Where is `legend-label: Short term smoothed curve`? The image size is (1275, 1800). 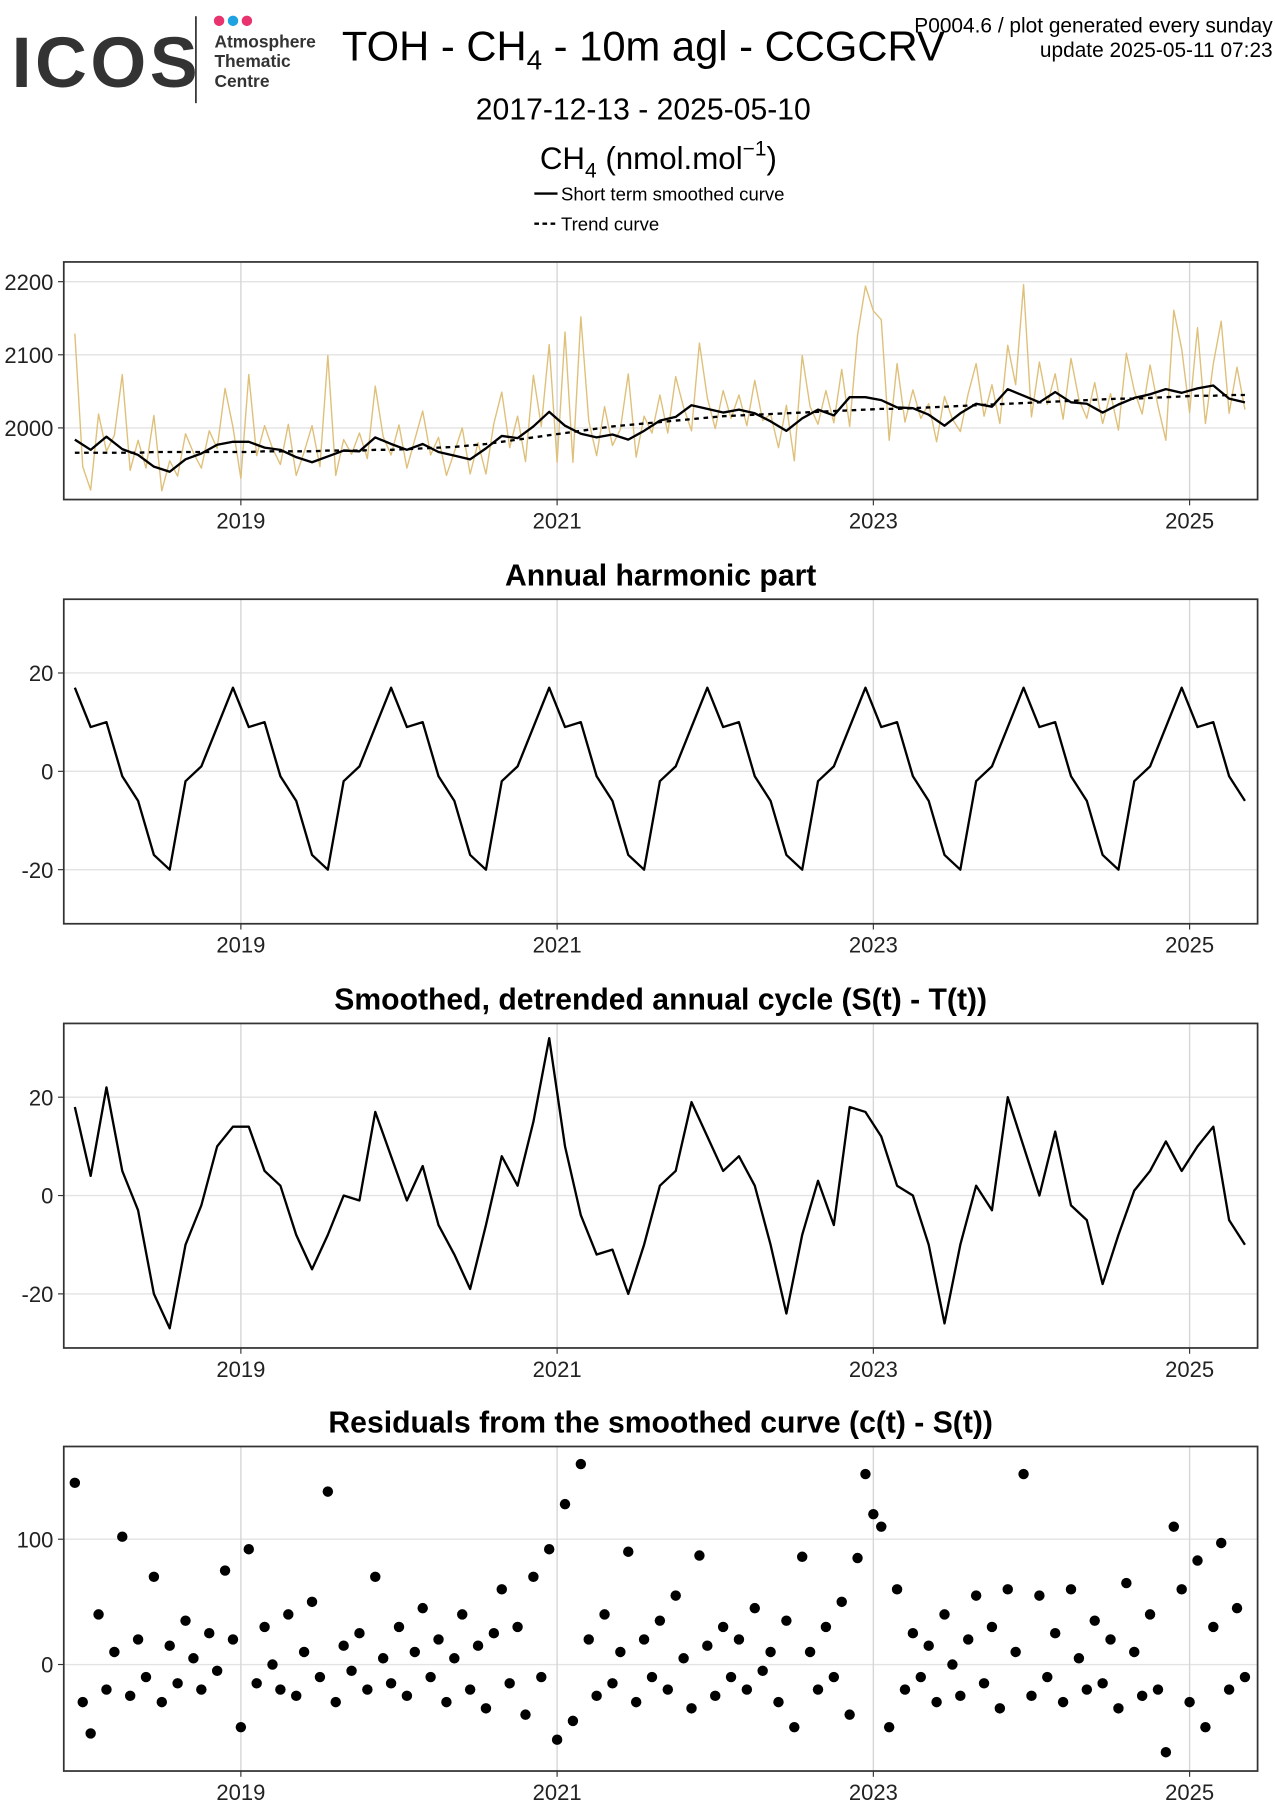
legend-label: Short term smoothed curve is located at coordinates (673, 194).